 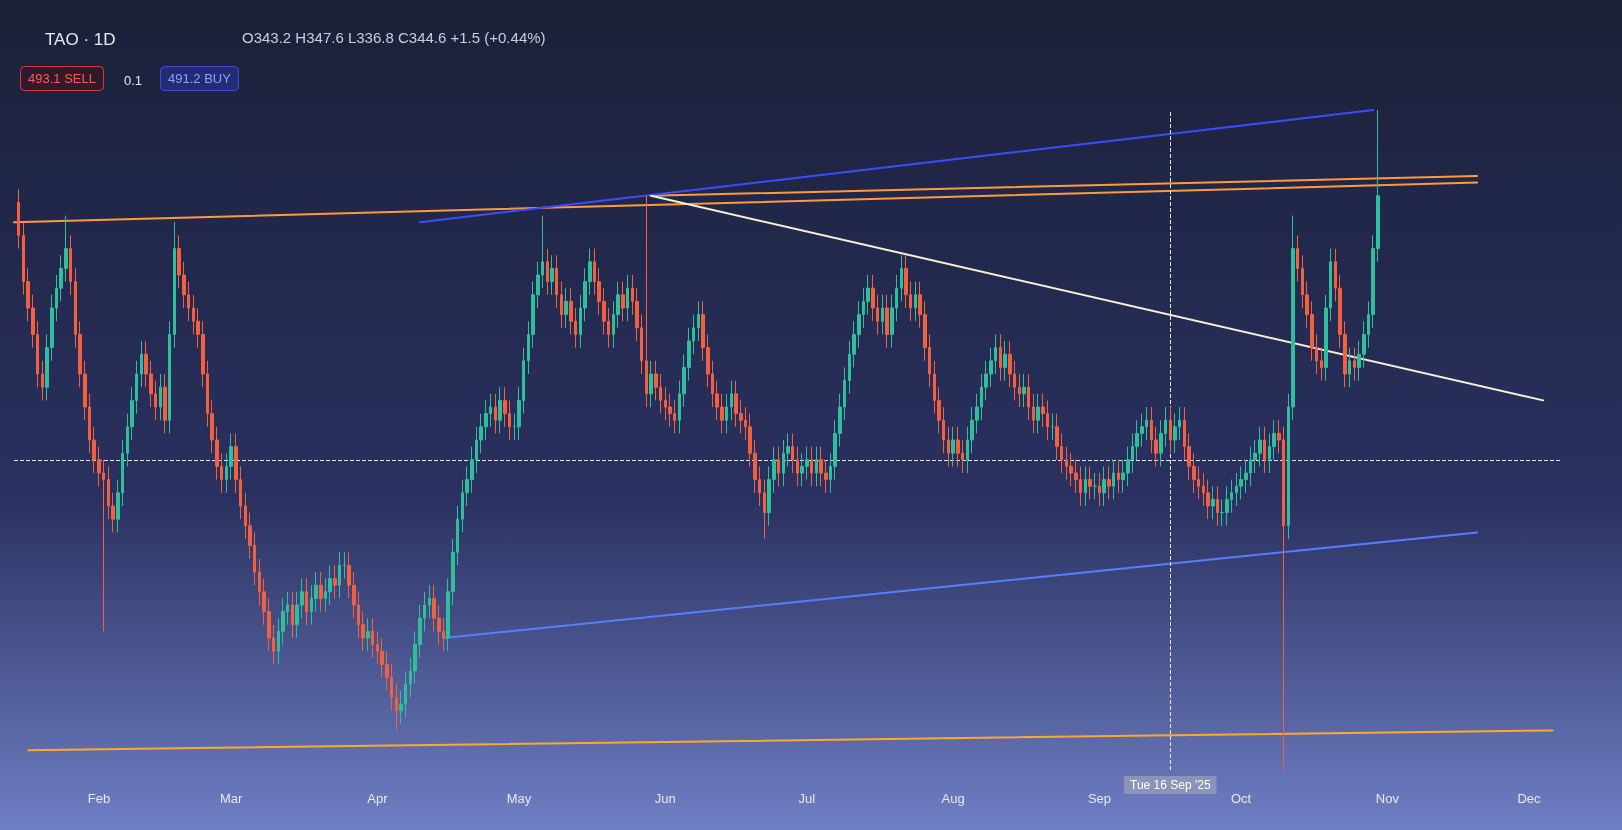 What do you see at coordinates (953, 798) in the screenshot?
I see `x-tick-label: Aug` at bounding box center [953, 798].